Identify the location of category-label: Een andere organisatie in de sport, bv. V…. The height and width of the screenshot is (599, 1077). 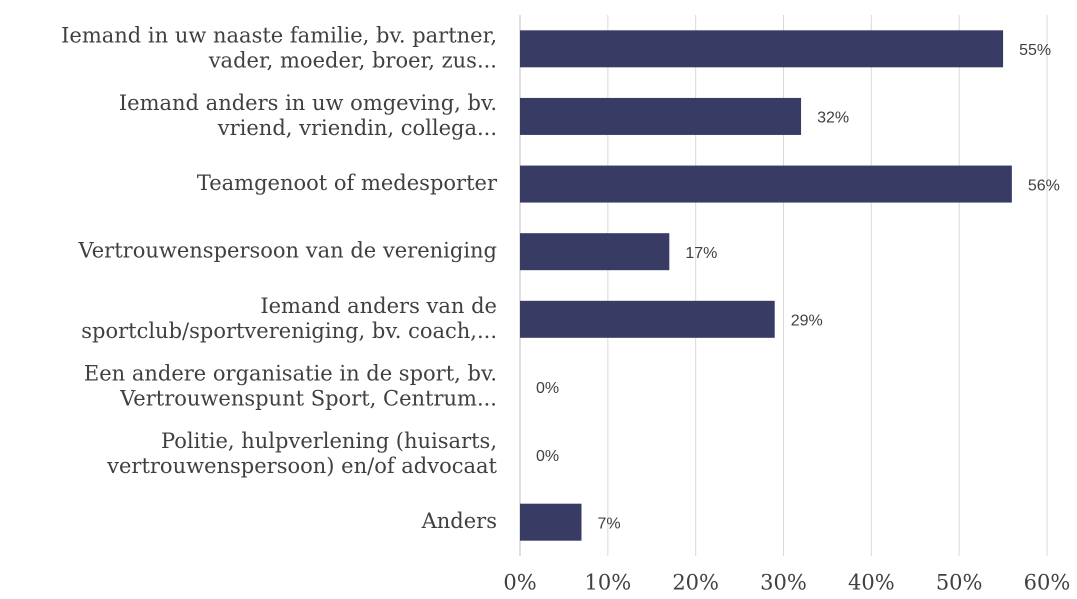
(290, 385).